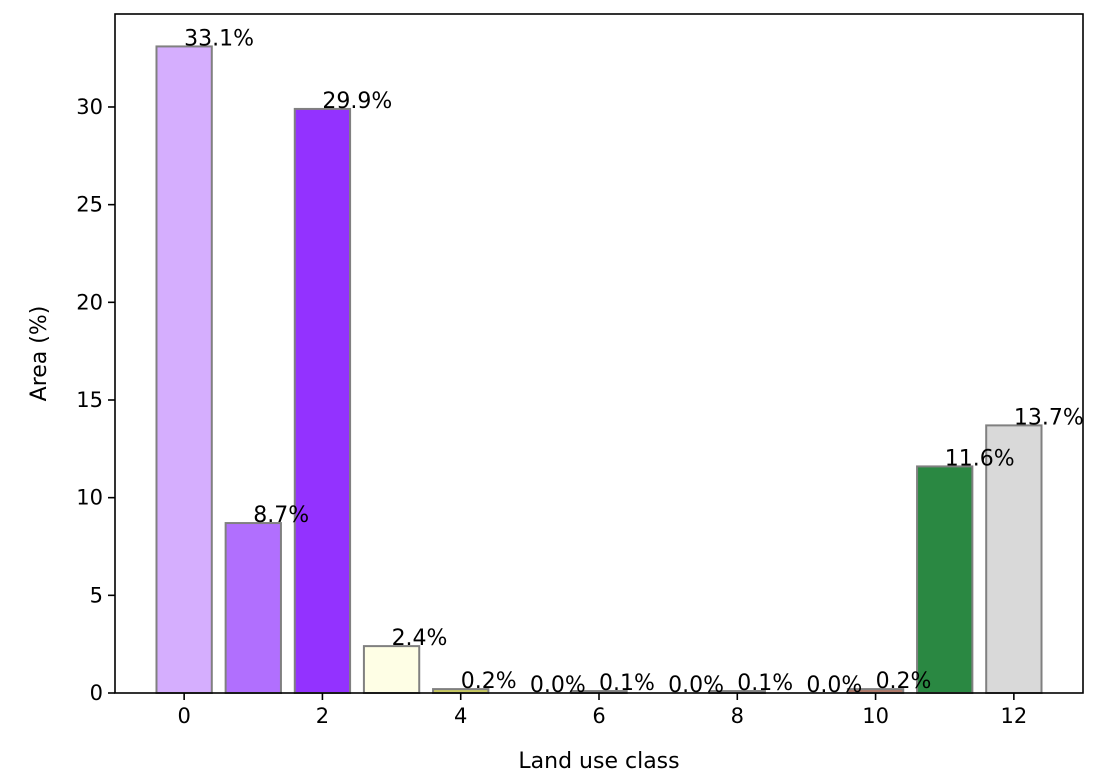 Image resolution: width=1095 pixels, height=770 pixels. What do you see at coordinates (627, 683) in the screenshot?
I see `data-label-class-6: 0.1%` at bounding box center [627, 683].